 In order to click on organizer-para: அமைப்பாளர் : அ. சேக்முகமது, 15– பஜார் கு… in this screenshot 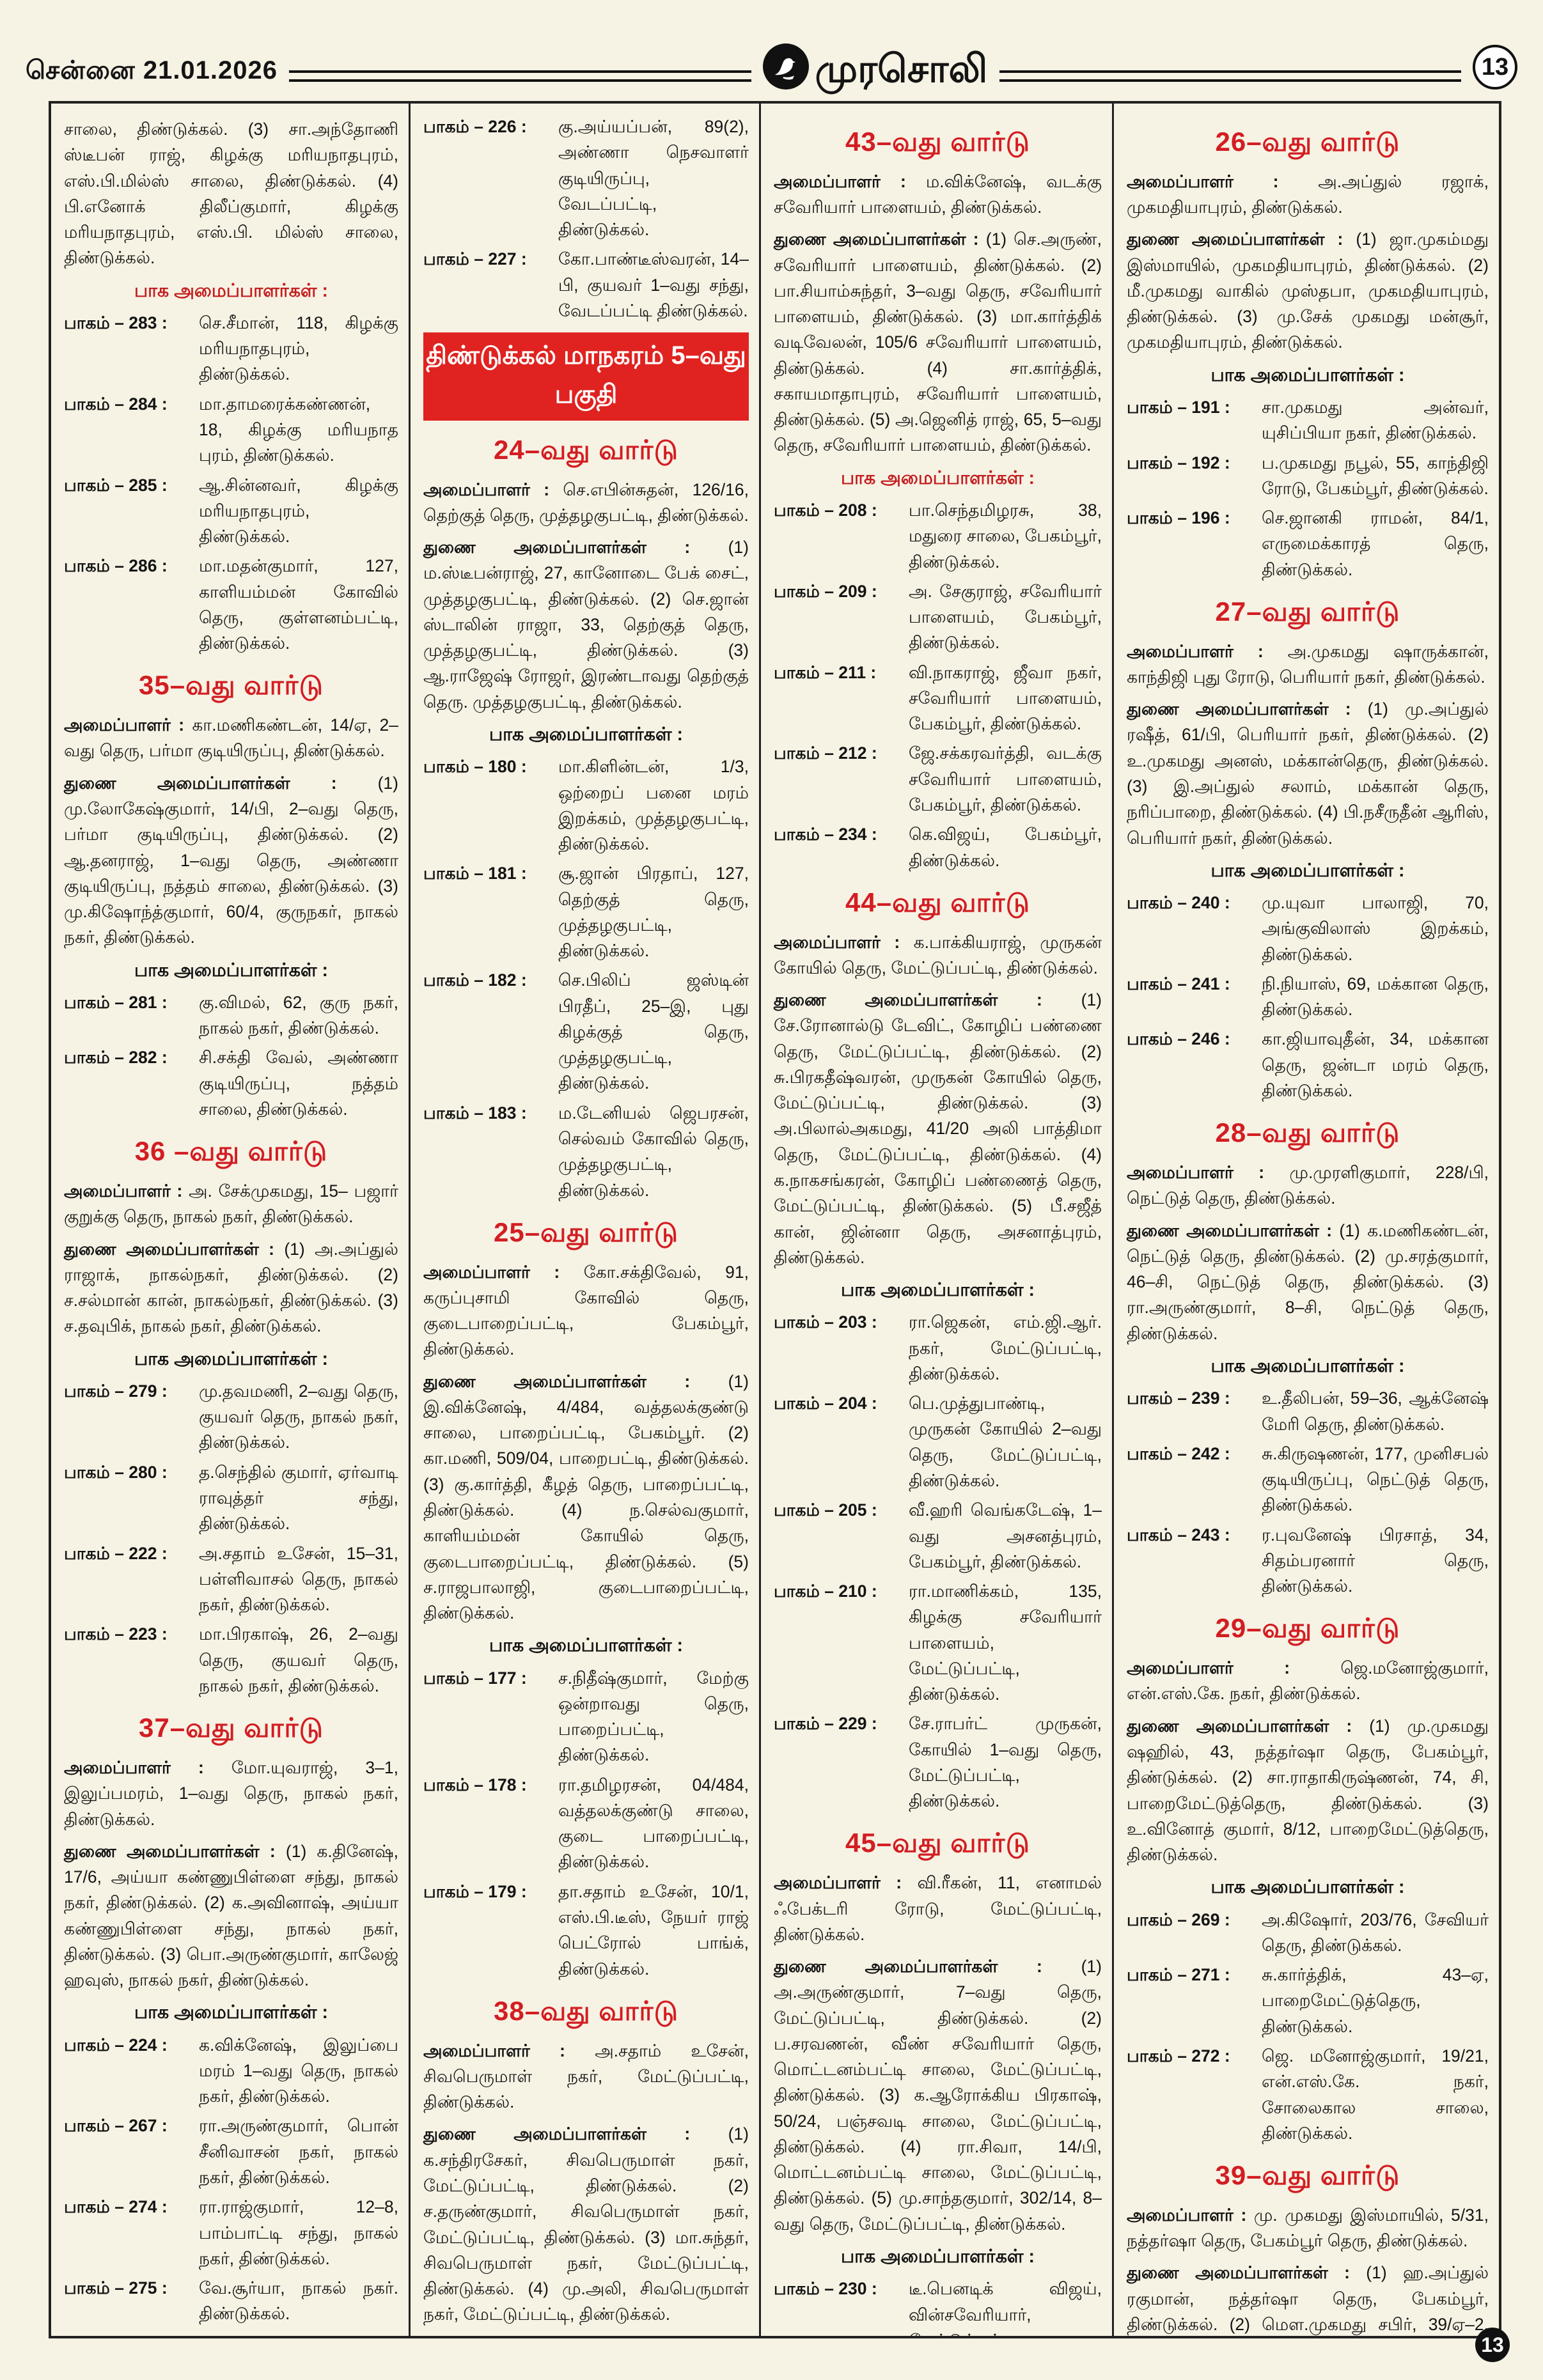, I will do `click(231, 1204)`.